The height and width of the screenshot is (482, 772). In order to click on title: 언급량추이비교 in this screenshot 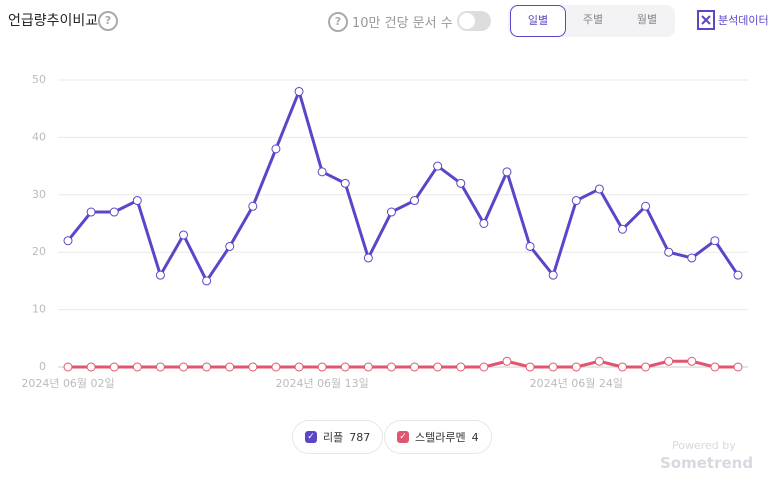, I will do `click(53, 21)`.